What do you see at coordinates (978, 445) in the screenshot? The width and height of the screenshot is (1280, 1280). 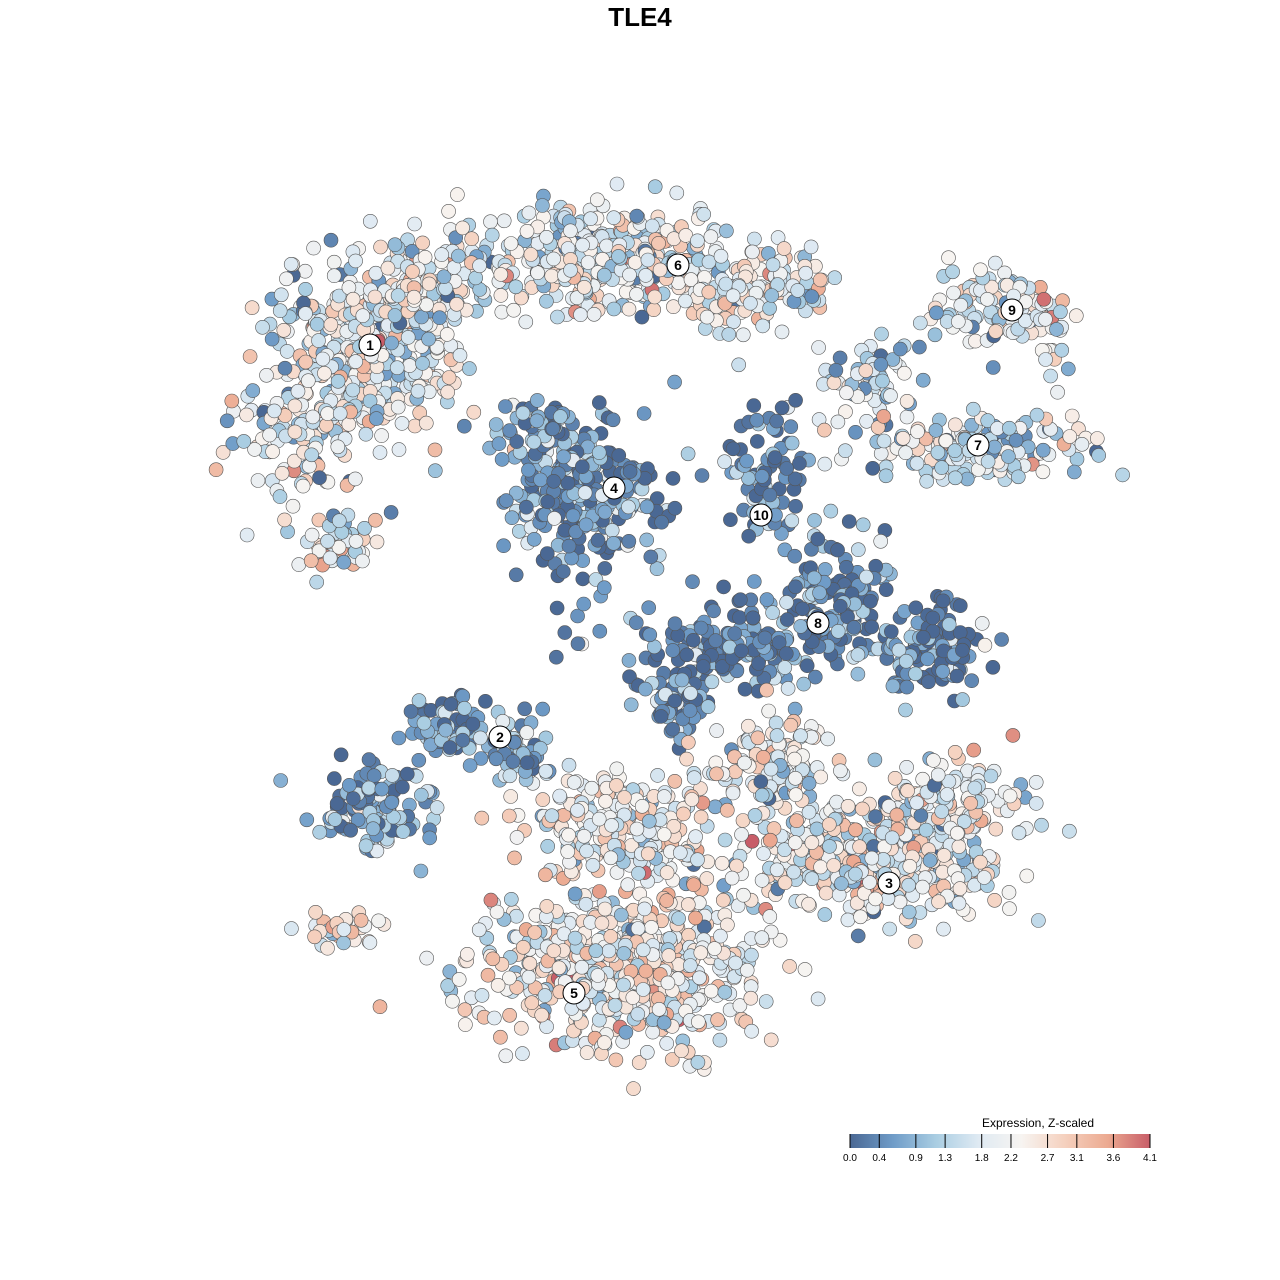 I see `cluster-label-text: 7` at bounding box center [978, 445].